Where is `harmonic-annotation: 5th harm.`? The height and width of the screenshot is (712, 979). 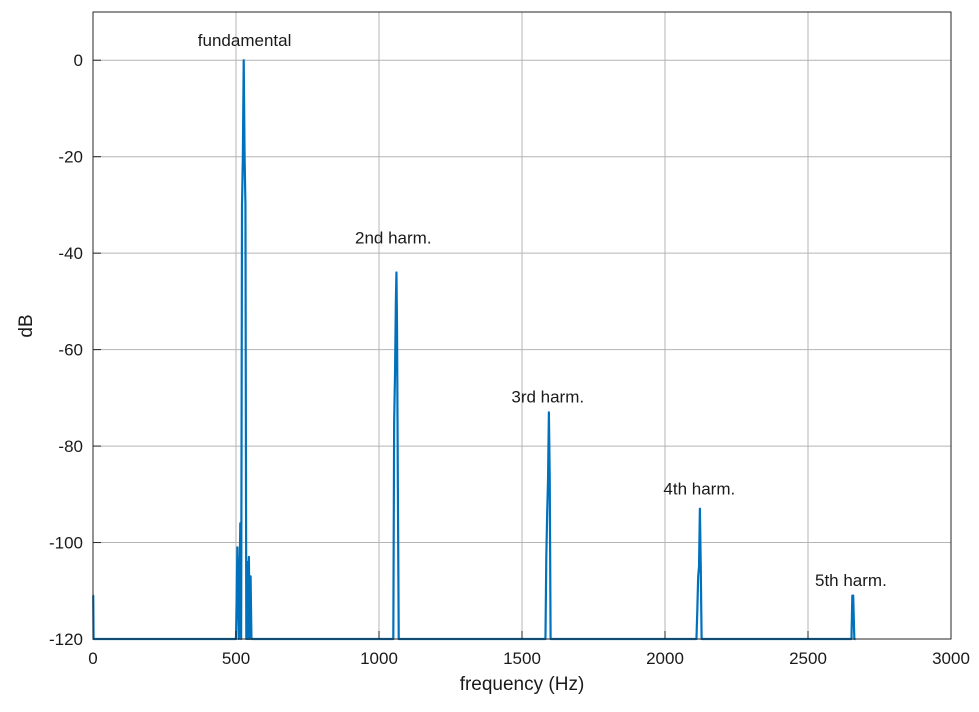
harmonic-annotation: 5th harm. is located at coordinates (851, 580).